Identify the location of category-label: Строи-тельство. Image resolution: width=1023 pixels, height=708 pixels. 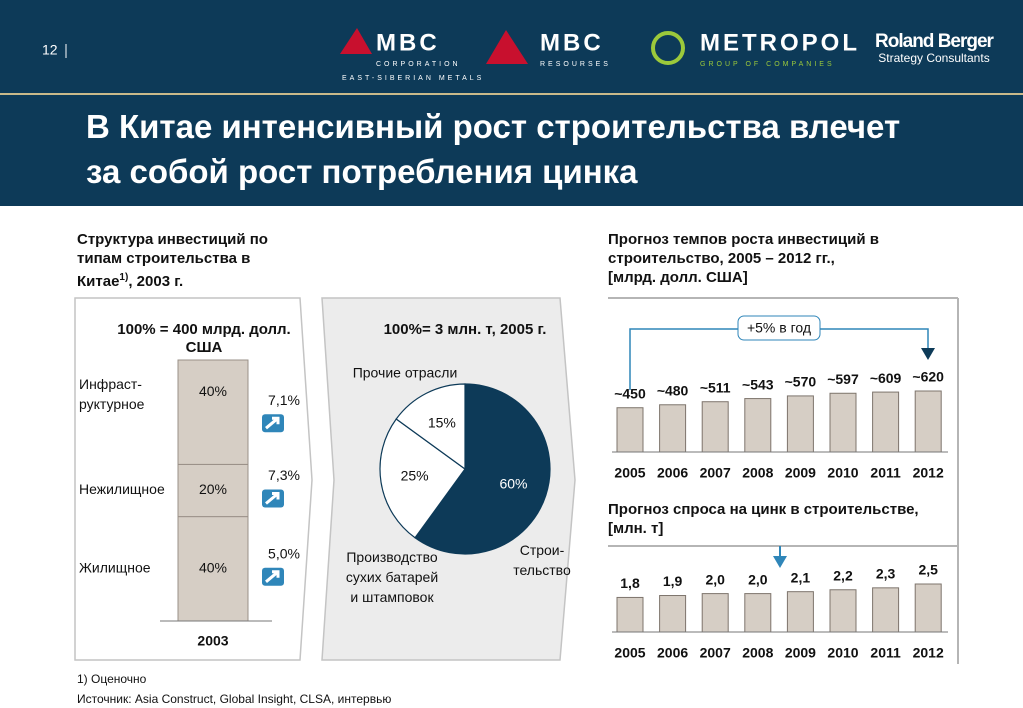
(542, 560).